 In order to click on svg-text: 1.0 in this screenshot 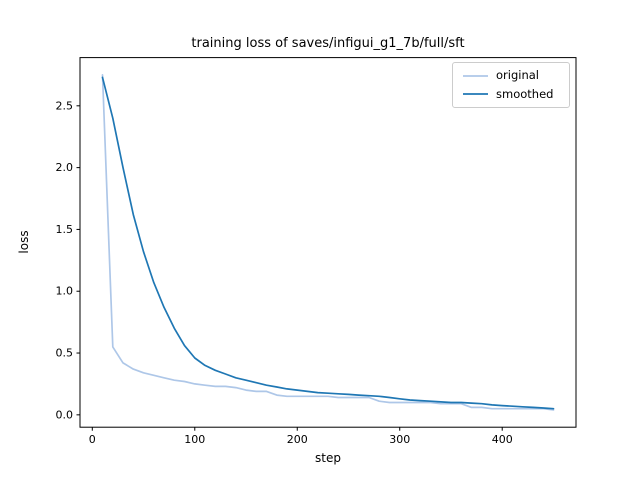, I will do `click(65, 291)`.